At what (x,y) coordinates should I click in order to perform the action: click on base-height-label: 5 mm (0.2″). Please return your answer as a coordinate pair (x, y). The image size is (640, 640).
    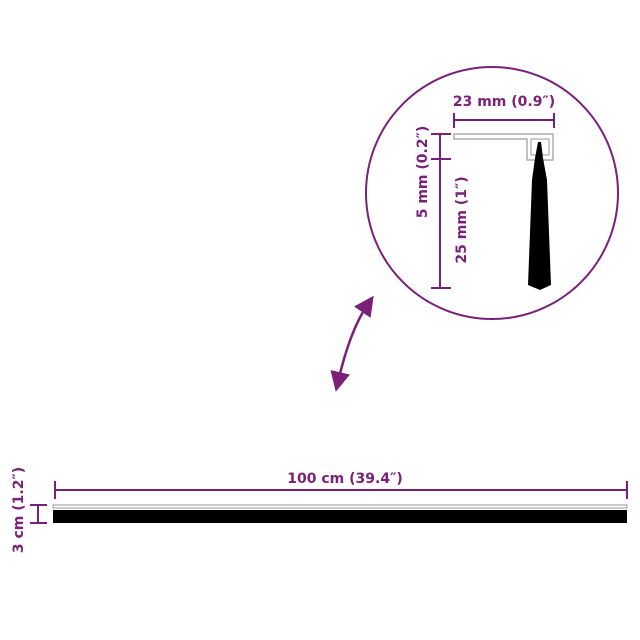
    Looking at the image, I should click on (423, 172).